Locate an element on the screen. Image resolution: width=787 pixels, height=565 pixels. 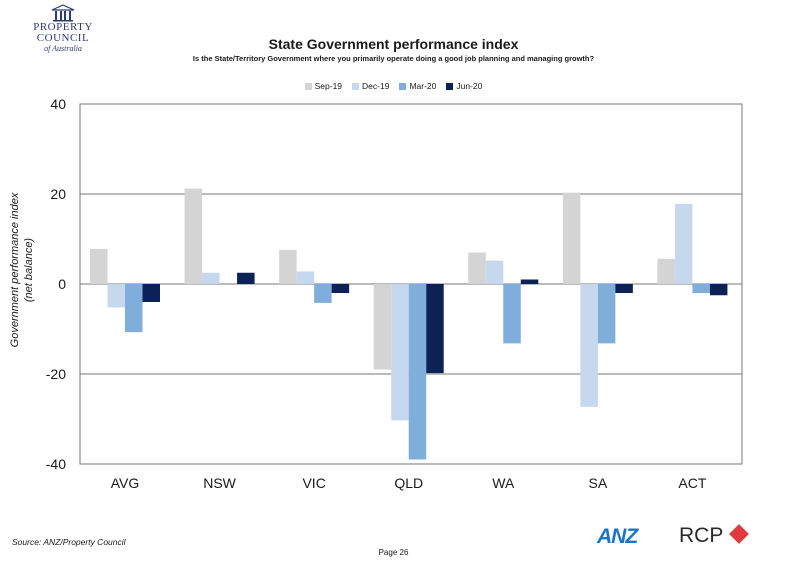
legend-item: Dec-19 is located at coordinates (370, 86).